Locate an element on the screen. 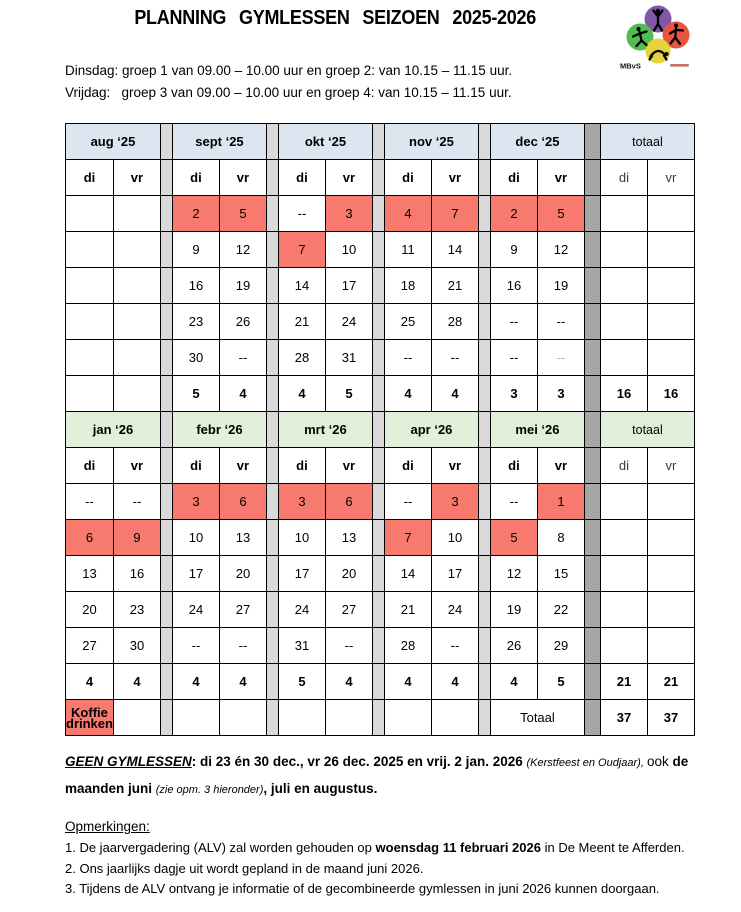  date-cell: 2 is located at coordinates (513, 213).